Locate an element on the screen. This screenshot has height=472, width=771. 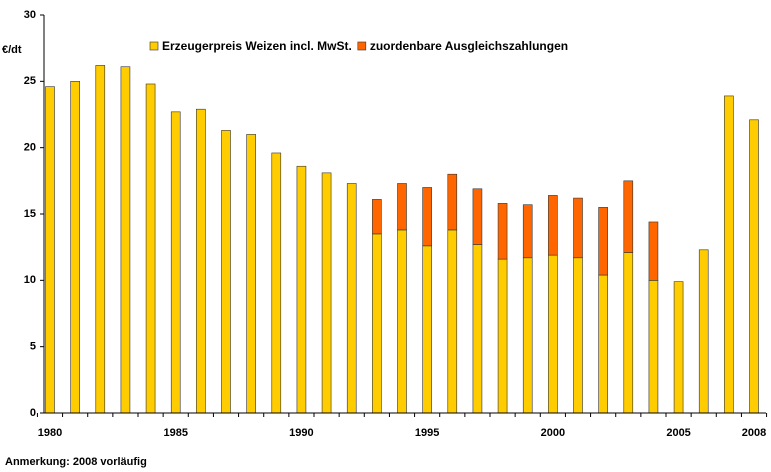
y-tick-label: 5 is located at coordinates (33, 347).